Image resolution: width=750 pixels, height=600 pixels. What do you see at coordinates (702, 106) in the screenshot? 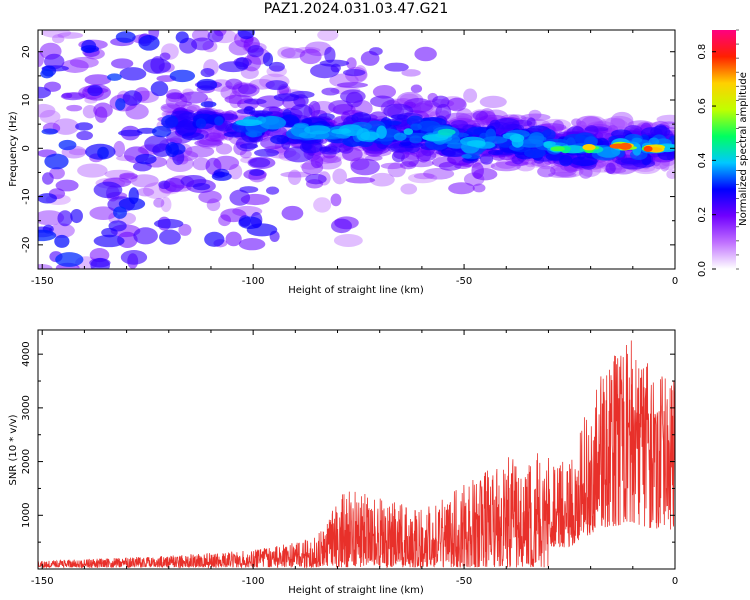
I see `colorbar-tick-label: 0.6` at bounding box center [702, 106].